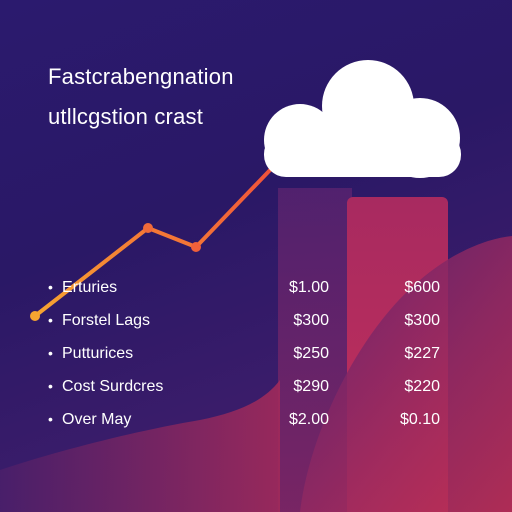 The image size is (512, 512). I want to click on item-value-2: $220, so click(422, 386).